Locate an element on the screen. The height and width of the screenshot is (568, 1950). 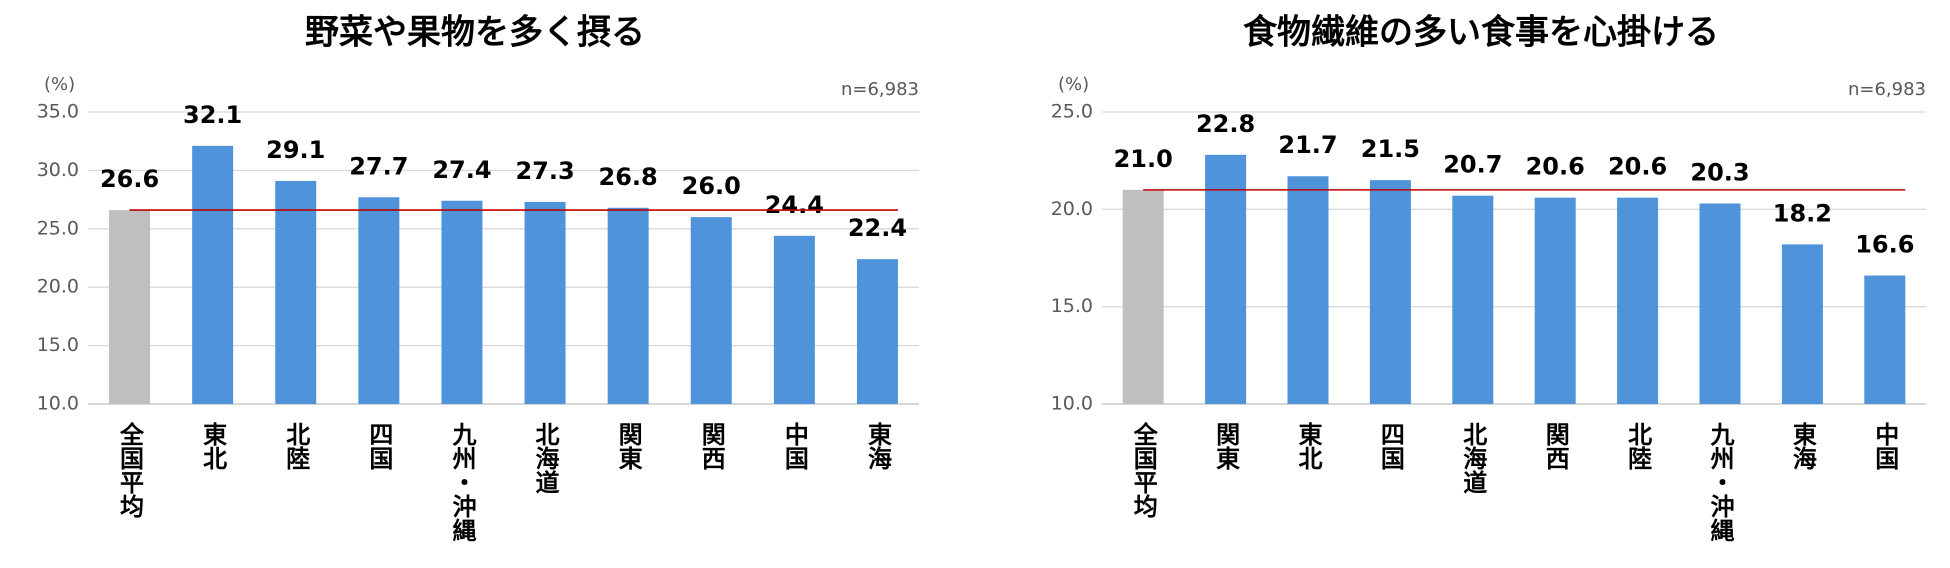
value-label: 26.6 is located at coordinates (129, 179).